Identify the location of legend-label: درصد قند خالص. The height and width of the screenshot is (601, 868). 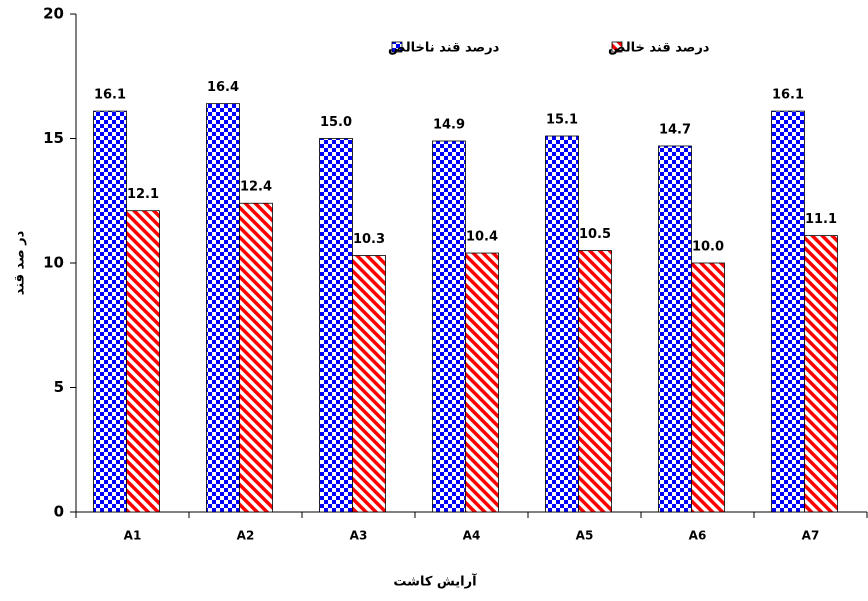
(659, 48).